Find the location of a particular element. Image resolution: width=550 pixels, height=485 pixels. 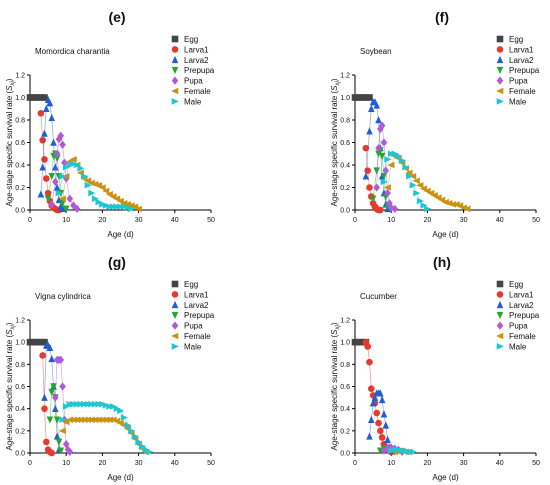

legend-label: Male is located at coordinates (193, 101).